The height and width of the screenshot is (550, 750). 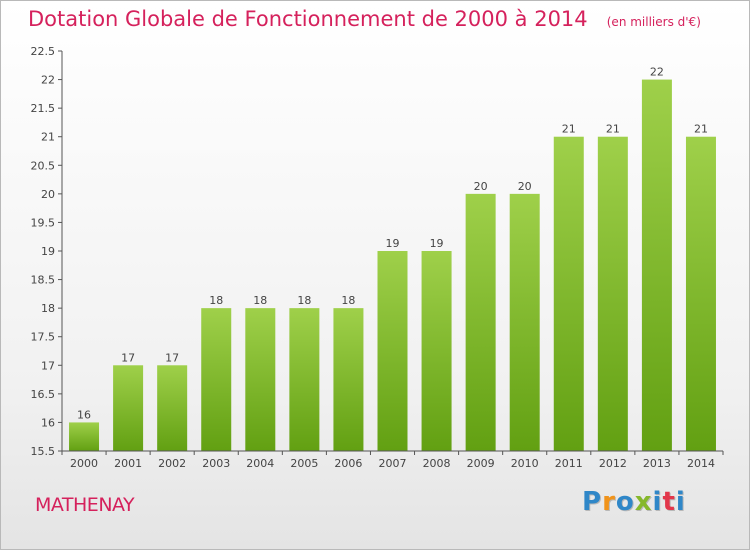 I want to click on y-tick-label: 21.5, so click(x=43, y=108).